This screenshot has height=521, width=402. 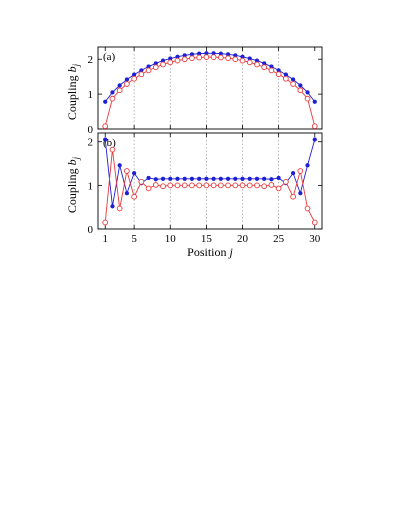 What do you see at coordinates (72, 96) in the screenshot?
I see `ylabel-a-main: Coupling` at bounding box center [72, 96].